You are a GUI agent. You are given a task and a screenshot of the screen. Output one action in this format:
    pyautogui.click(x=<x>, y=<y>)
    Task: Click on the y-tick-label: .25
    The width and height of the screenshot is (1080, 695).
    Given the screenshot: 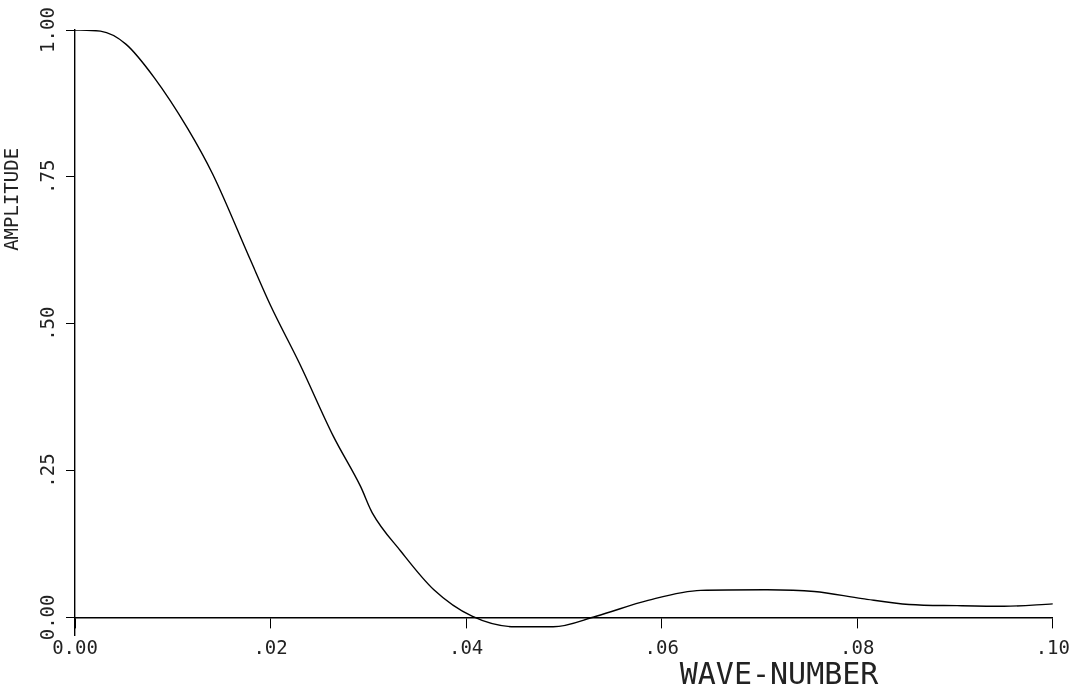 What is the action you would take?
    pyautogui.click(x=47, y=470)
    